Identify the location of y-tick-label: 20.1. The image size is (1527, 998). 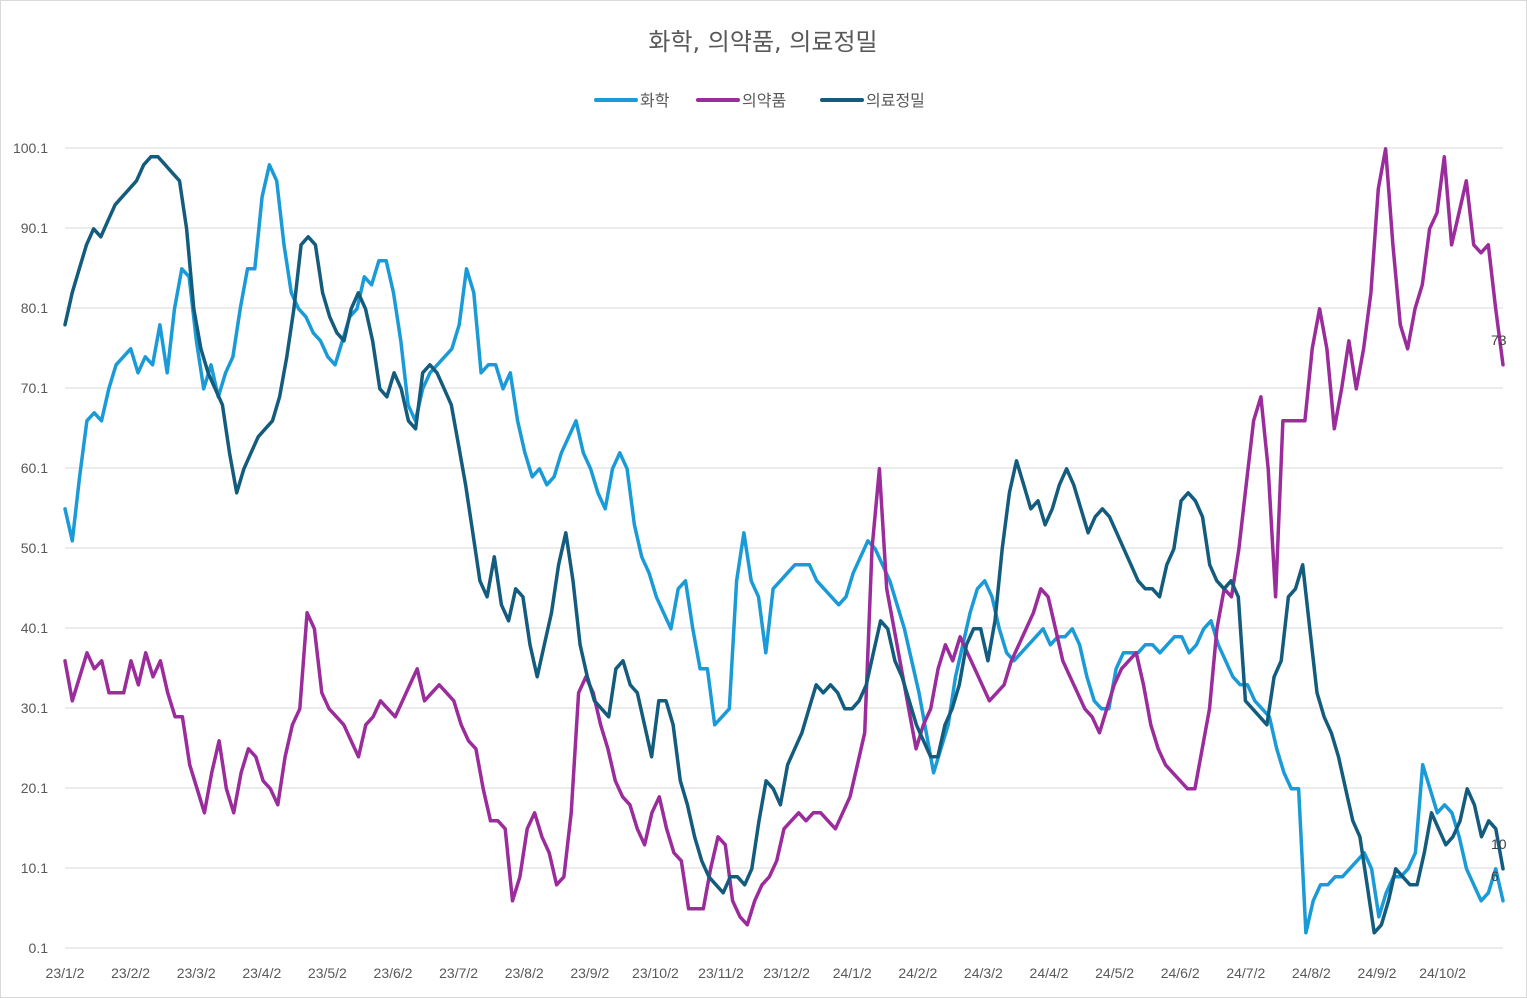
(34, 788).